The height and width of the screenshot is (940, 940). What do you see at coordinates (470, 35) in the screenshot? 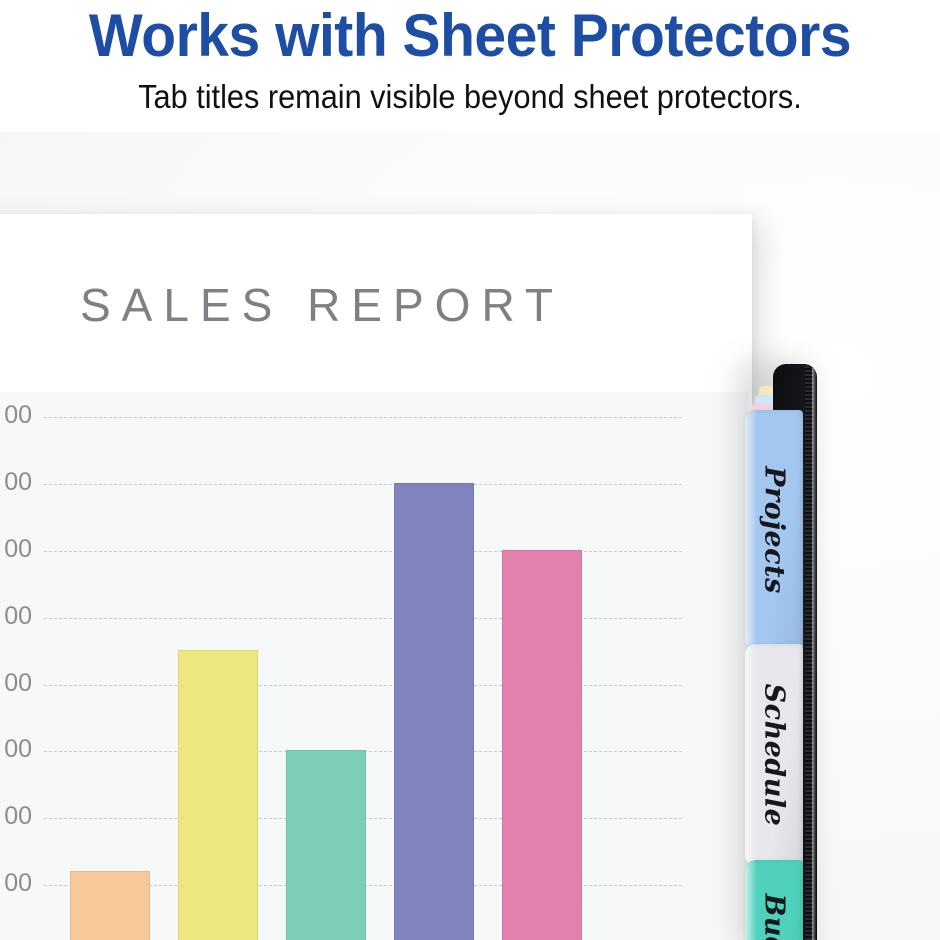
I see `page-title: Works with Sheet Protectors` at bounding box center [470, 35].